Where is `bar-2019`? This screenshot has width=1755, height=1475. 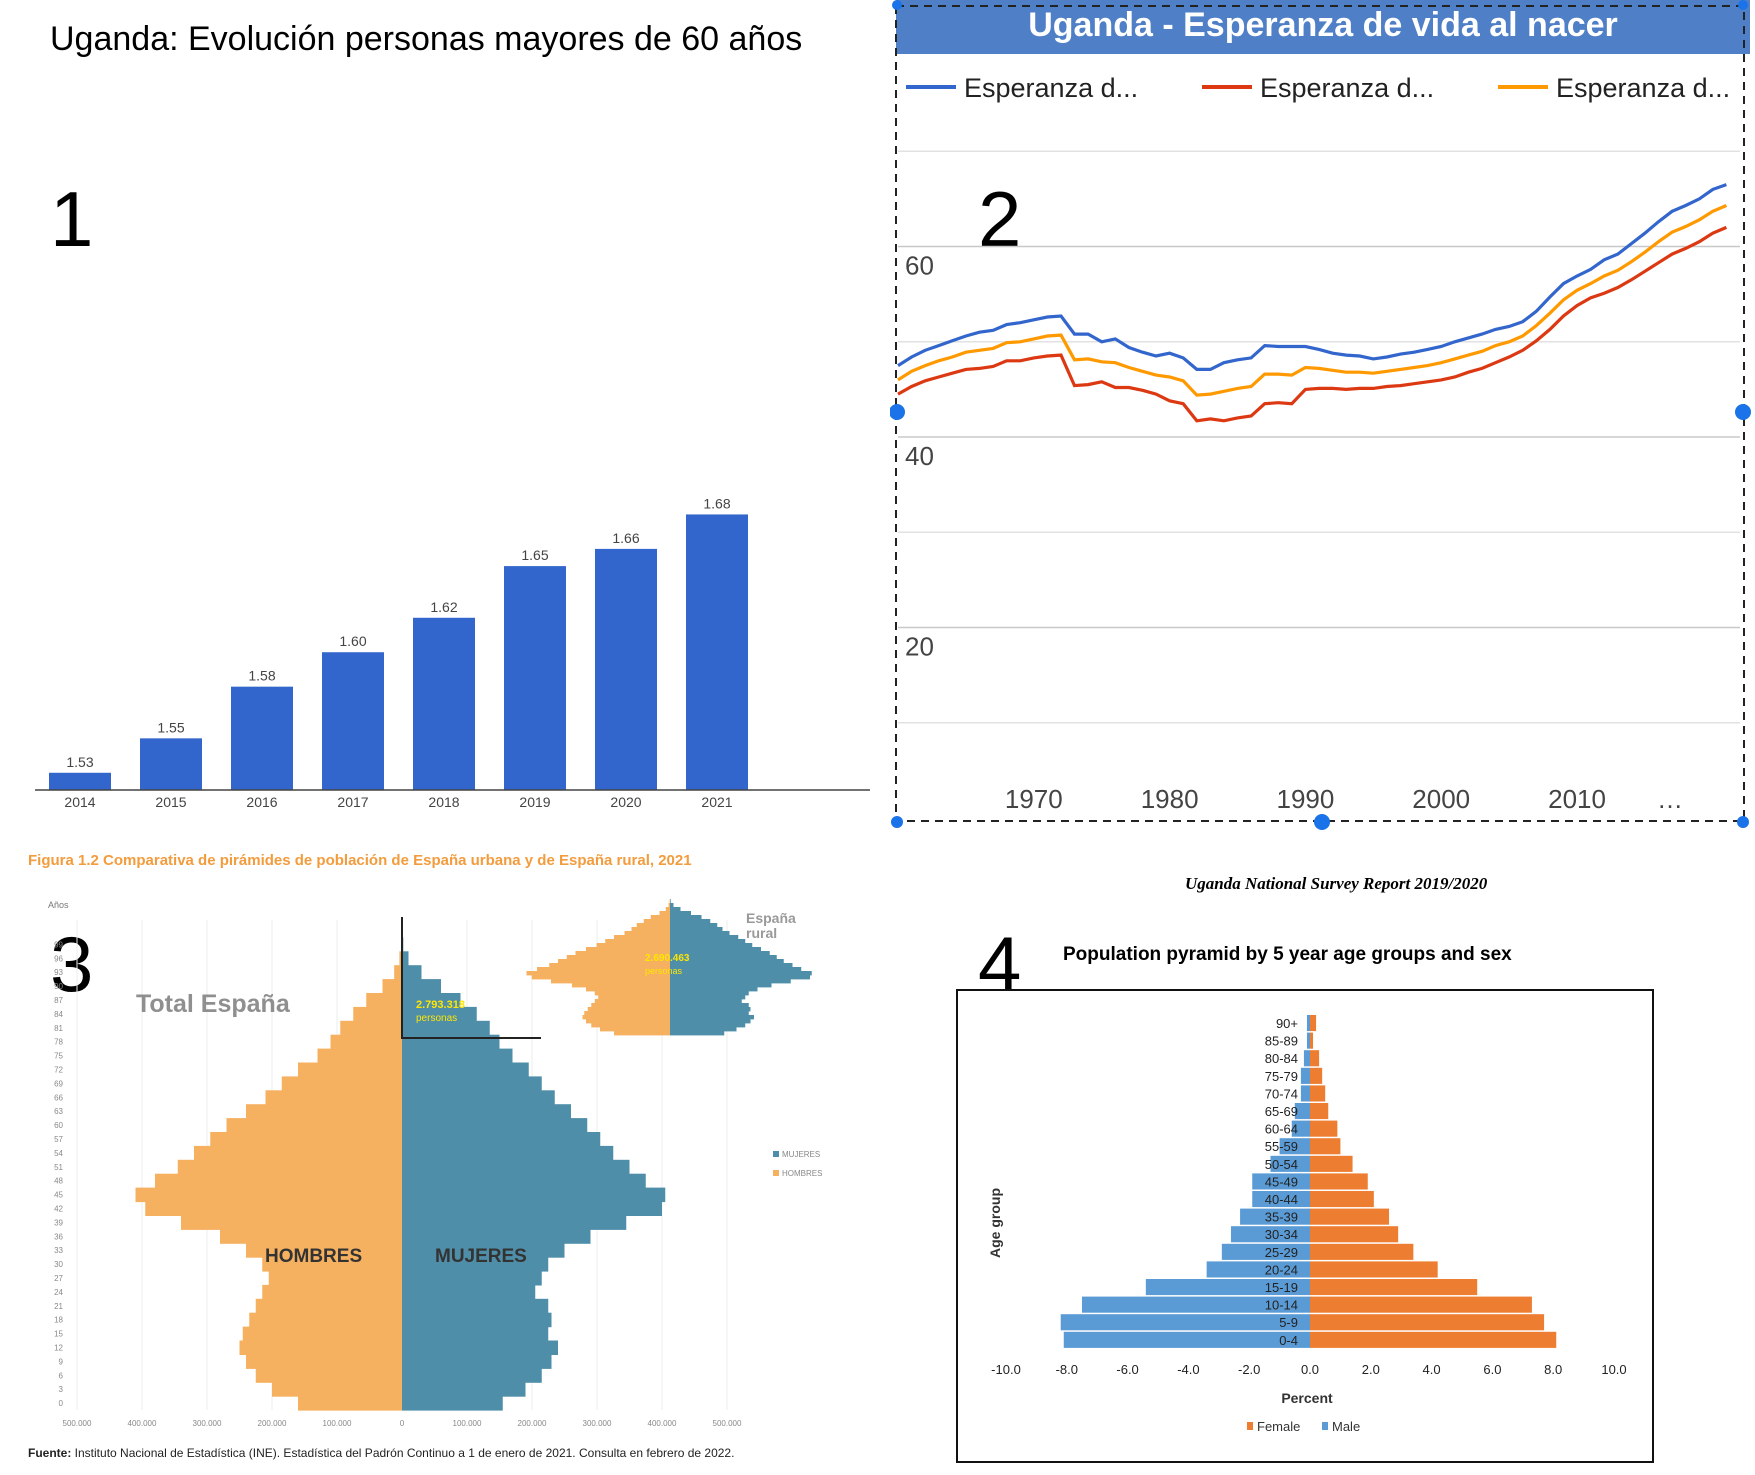
bar-2019 is located at coordinates (535, 678).